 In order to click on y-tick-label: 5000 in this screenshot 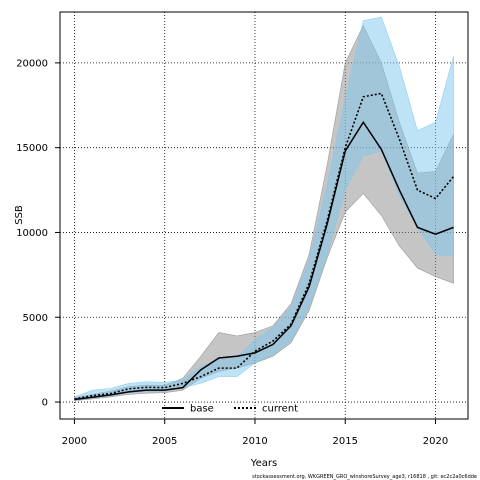, I will do `click(35, 318)`.